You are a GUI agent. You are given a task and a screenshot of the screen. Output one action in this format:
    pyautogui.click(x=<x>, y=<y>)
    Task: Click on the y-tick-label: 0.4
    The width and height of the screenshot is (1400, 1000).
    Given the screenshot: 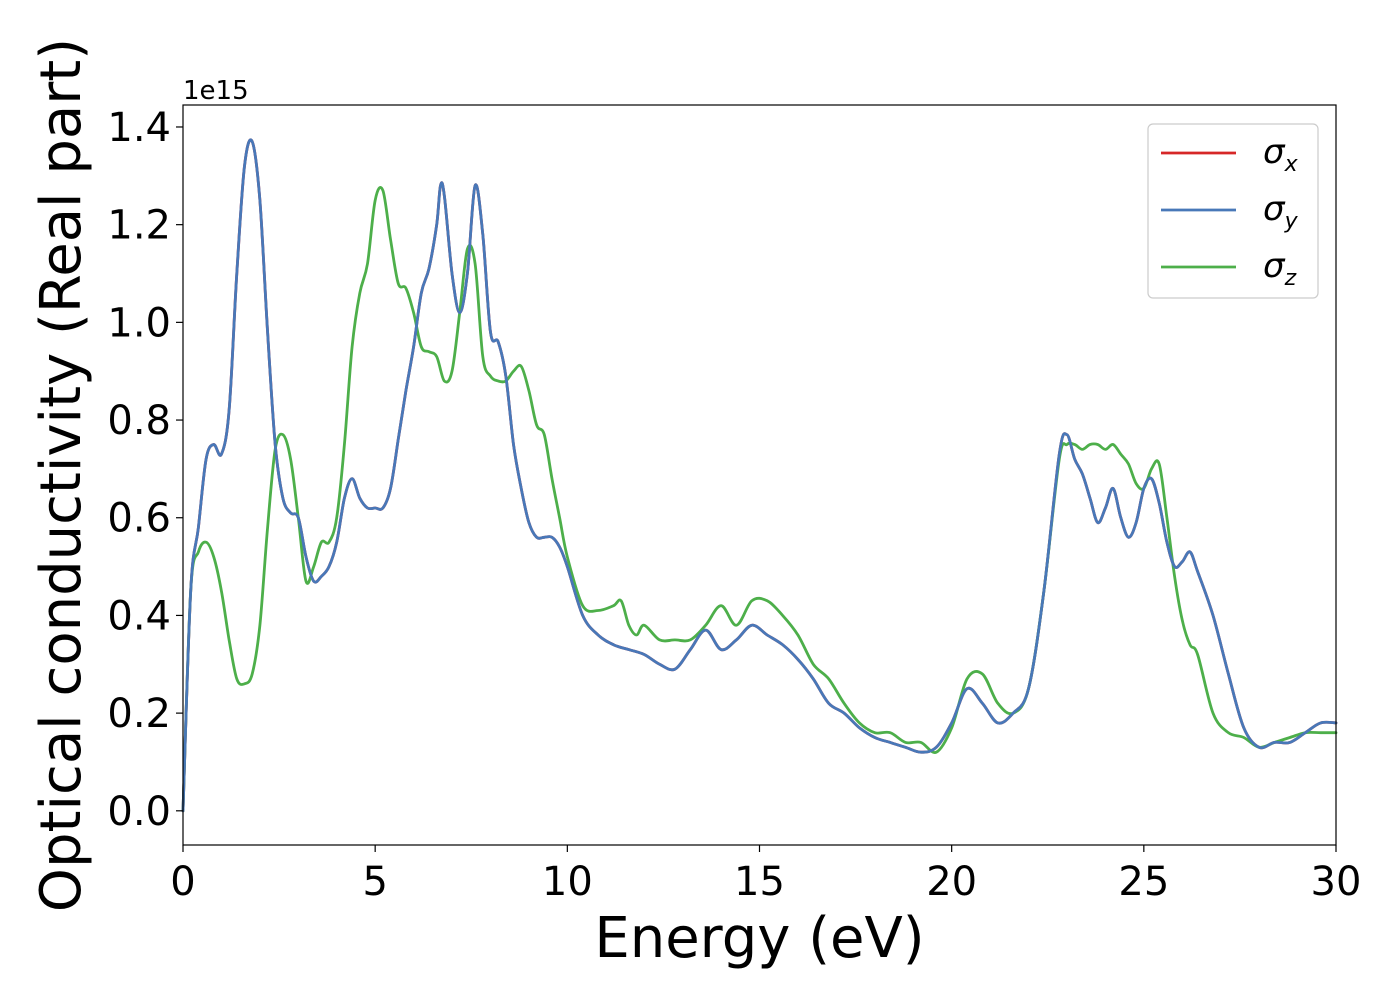 What is the action you would take?
    pyautogui.click(x=139, y=616)
    